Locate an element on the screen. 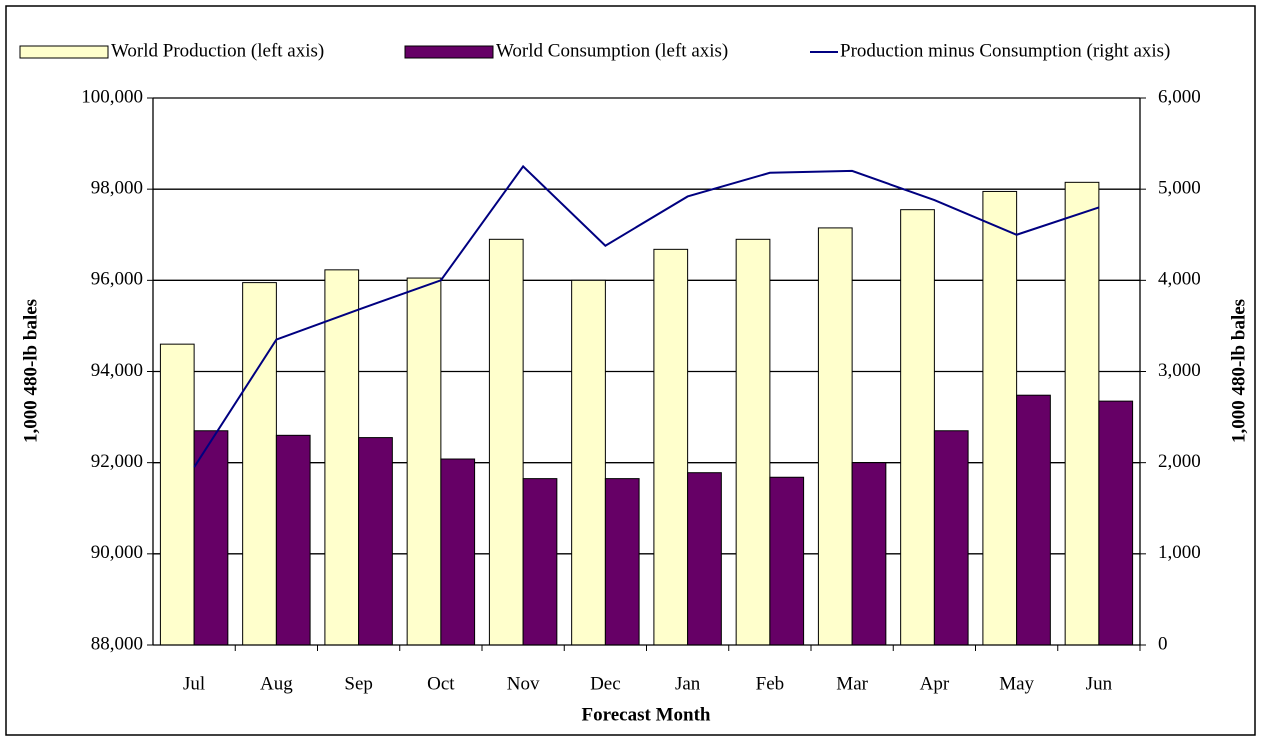  x-tick-label: Feb is located at coordinates (770, 683).